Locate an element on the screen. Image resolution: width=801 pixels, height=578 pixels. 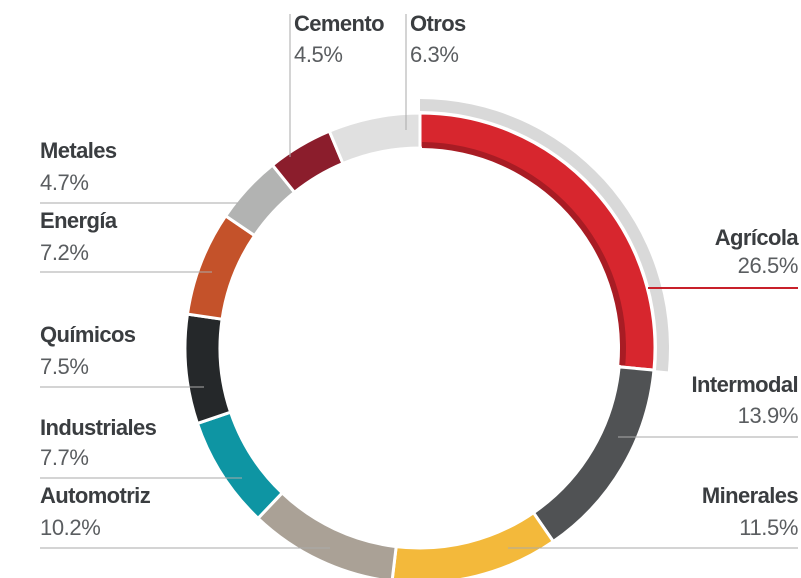
value-label: 11.5% is located at coordinates (768, 527).